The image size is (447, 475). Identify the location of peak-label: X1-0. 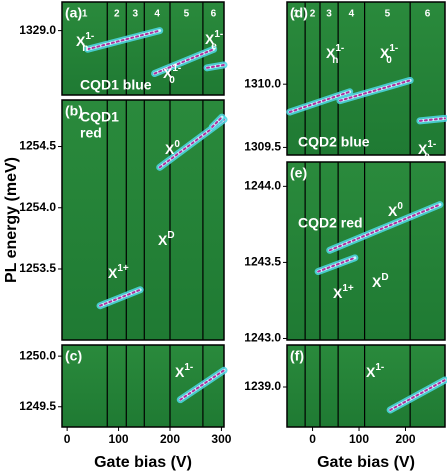
(172, 74).